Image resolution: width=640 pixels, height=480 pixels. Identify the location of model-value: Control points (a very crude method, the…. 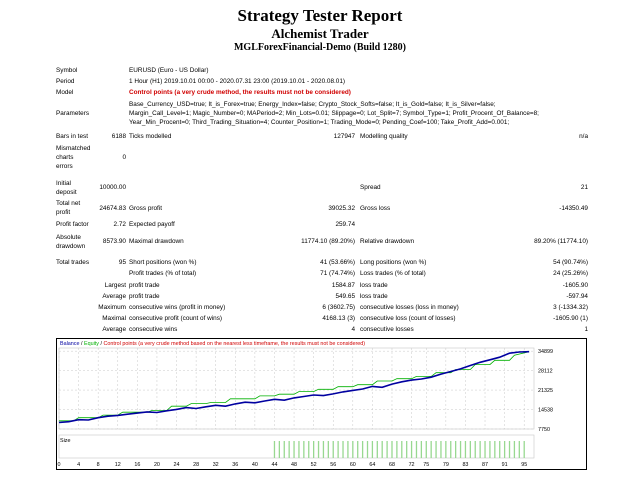
(240, 92).